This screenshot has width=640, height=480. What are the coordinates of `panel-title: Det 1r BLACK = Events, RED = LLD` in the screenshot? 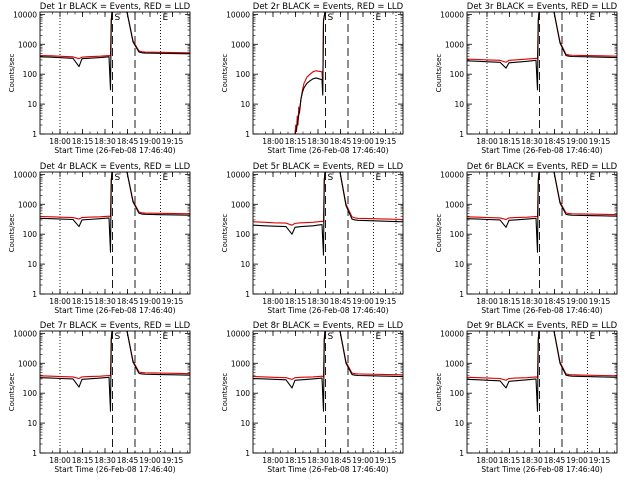 It's located at (115, 7).